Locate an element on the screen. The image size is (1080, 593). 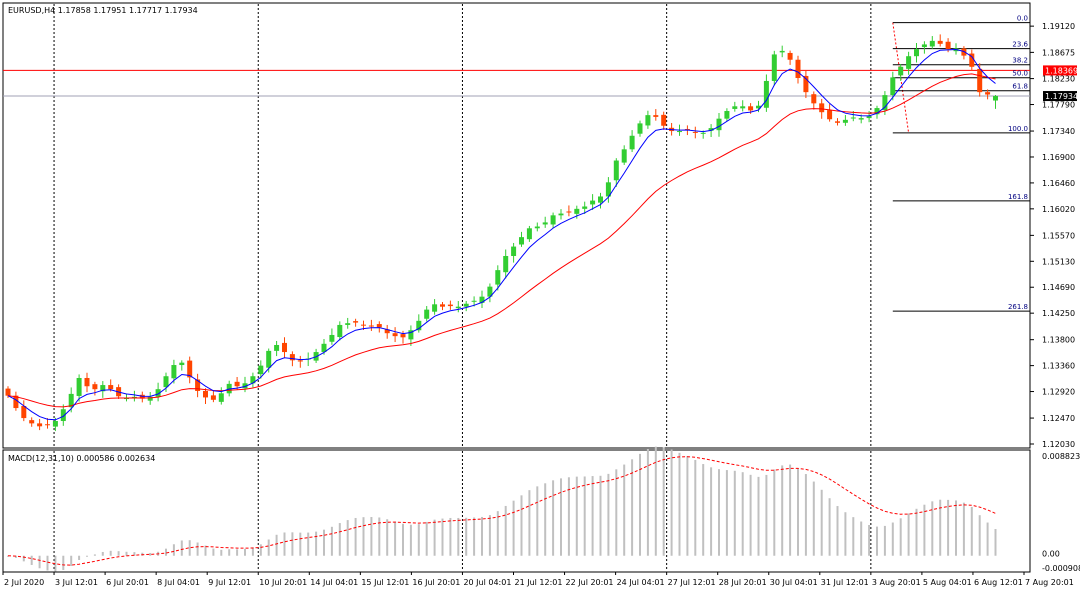
horizontal-lines is located at coordinates (516, 83).